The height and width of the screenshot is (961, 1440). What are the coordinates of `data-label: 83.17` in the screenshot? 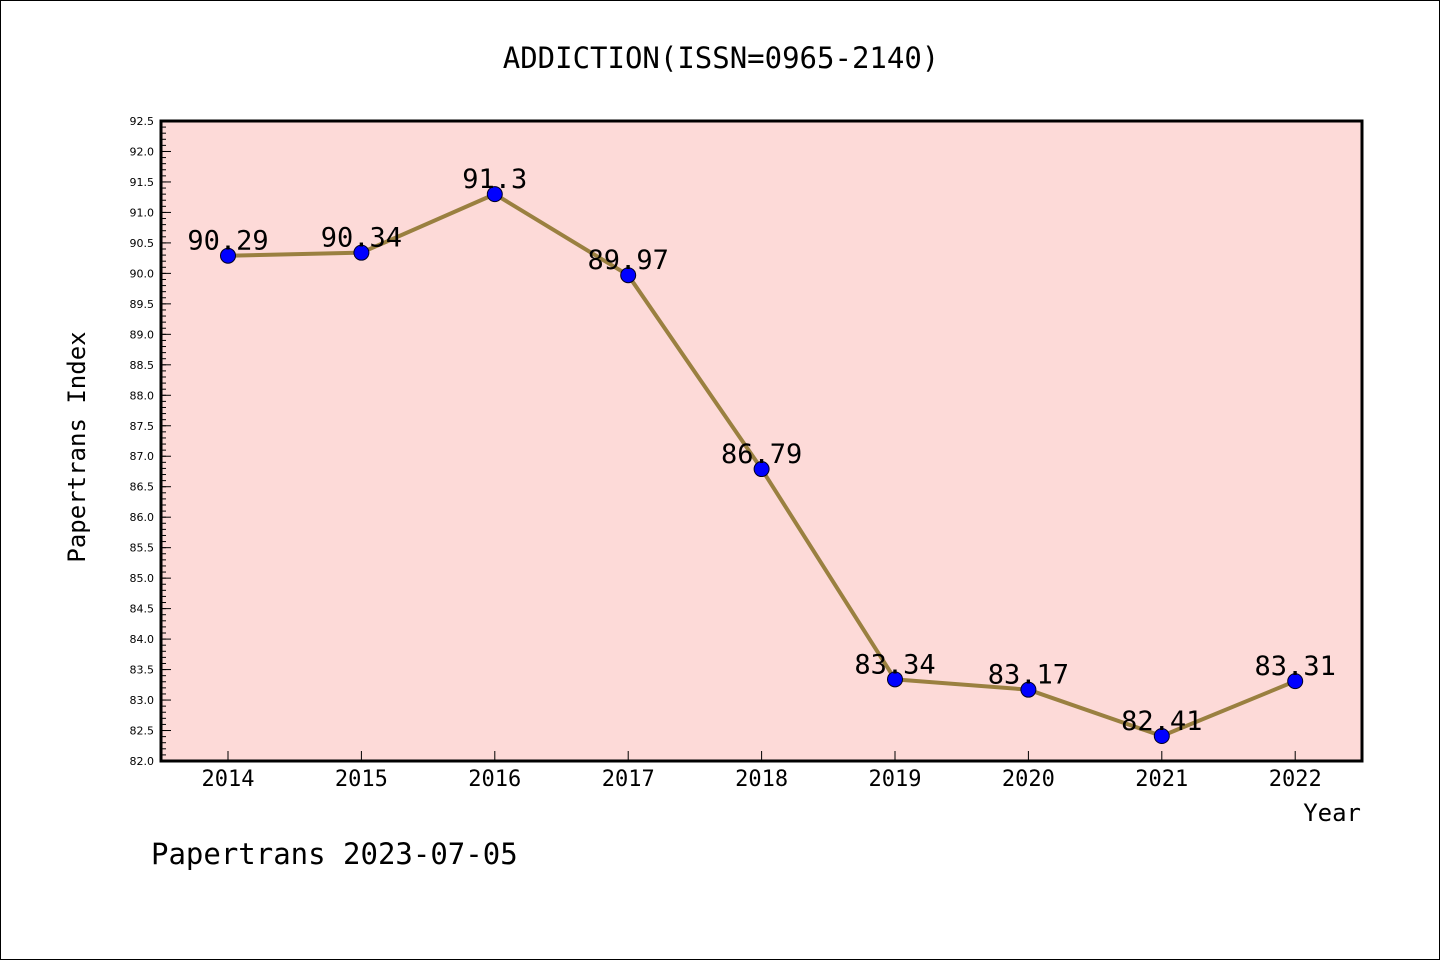 It's located at (1028, 675).